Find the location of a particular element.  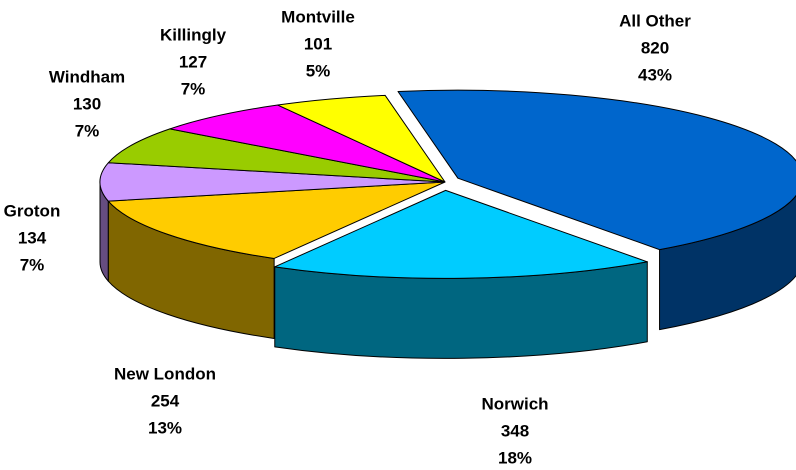

slice-percent: 43% is located at coordinates (655, 74).